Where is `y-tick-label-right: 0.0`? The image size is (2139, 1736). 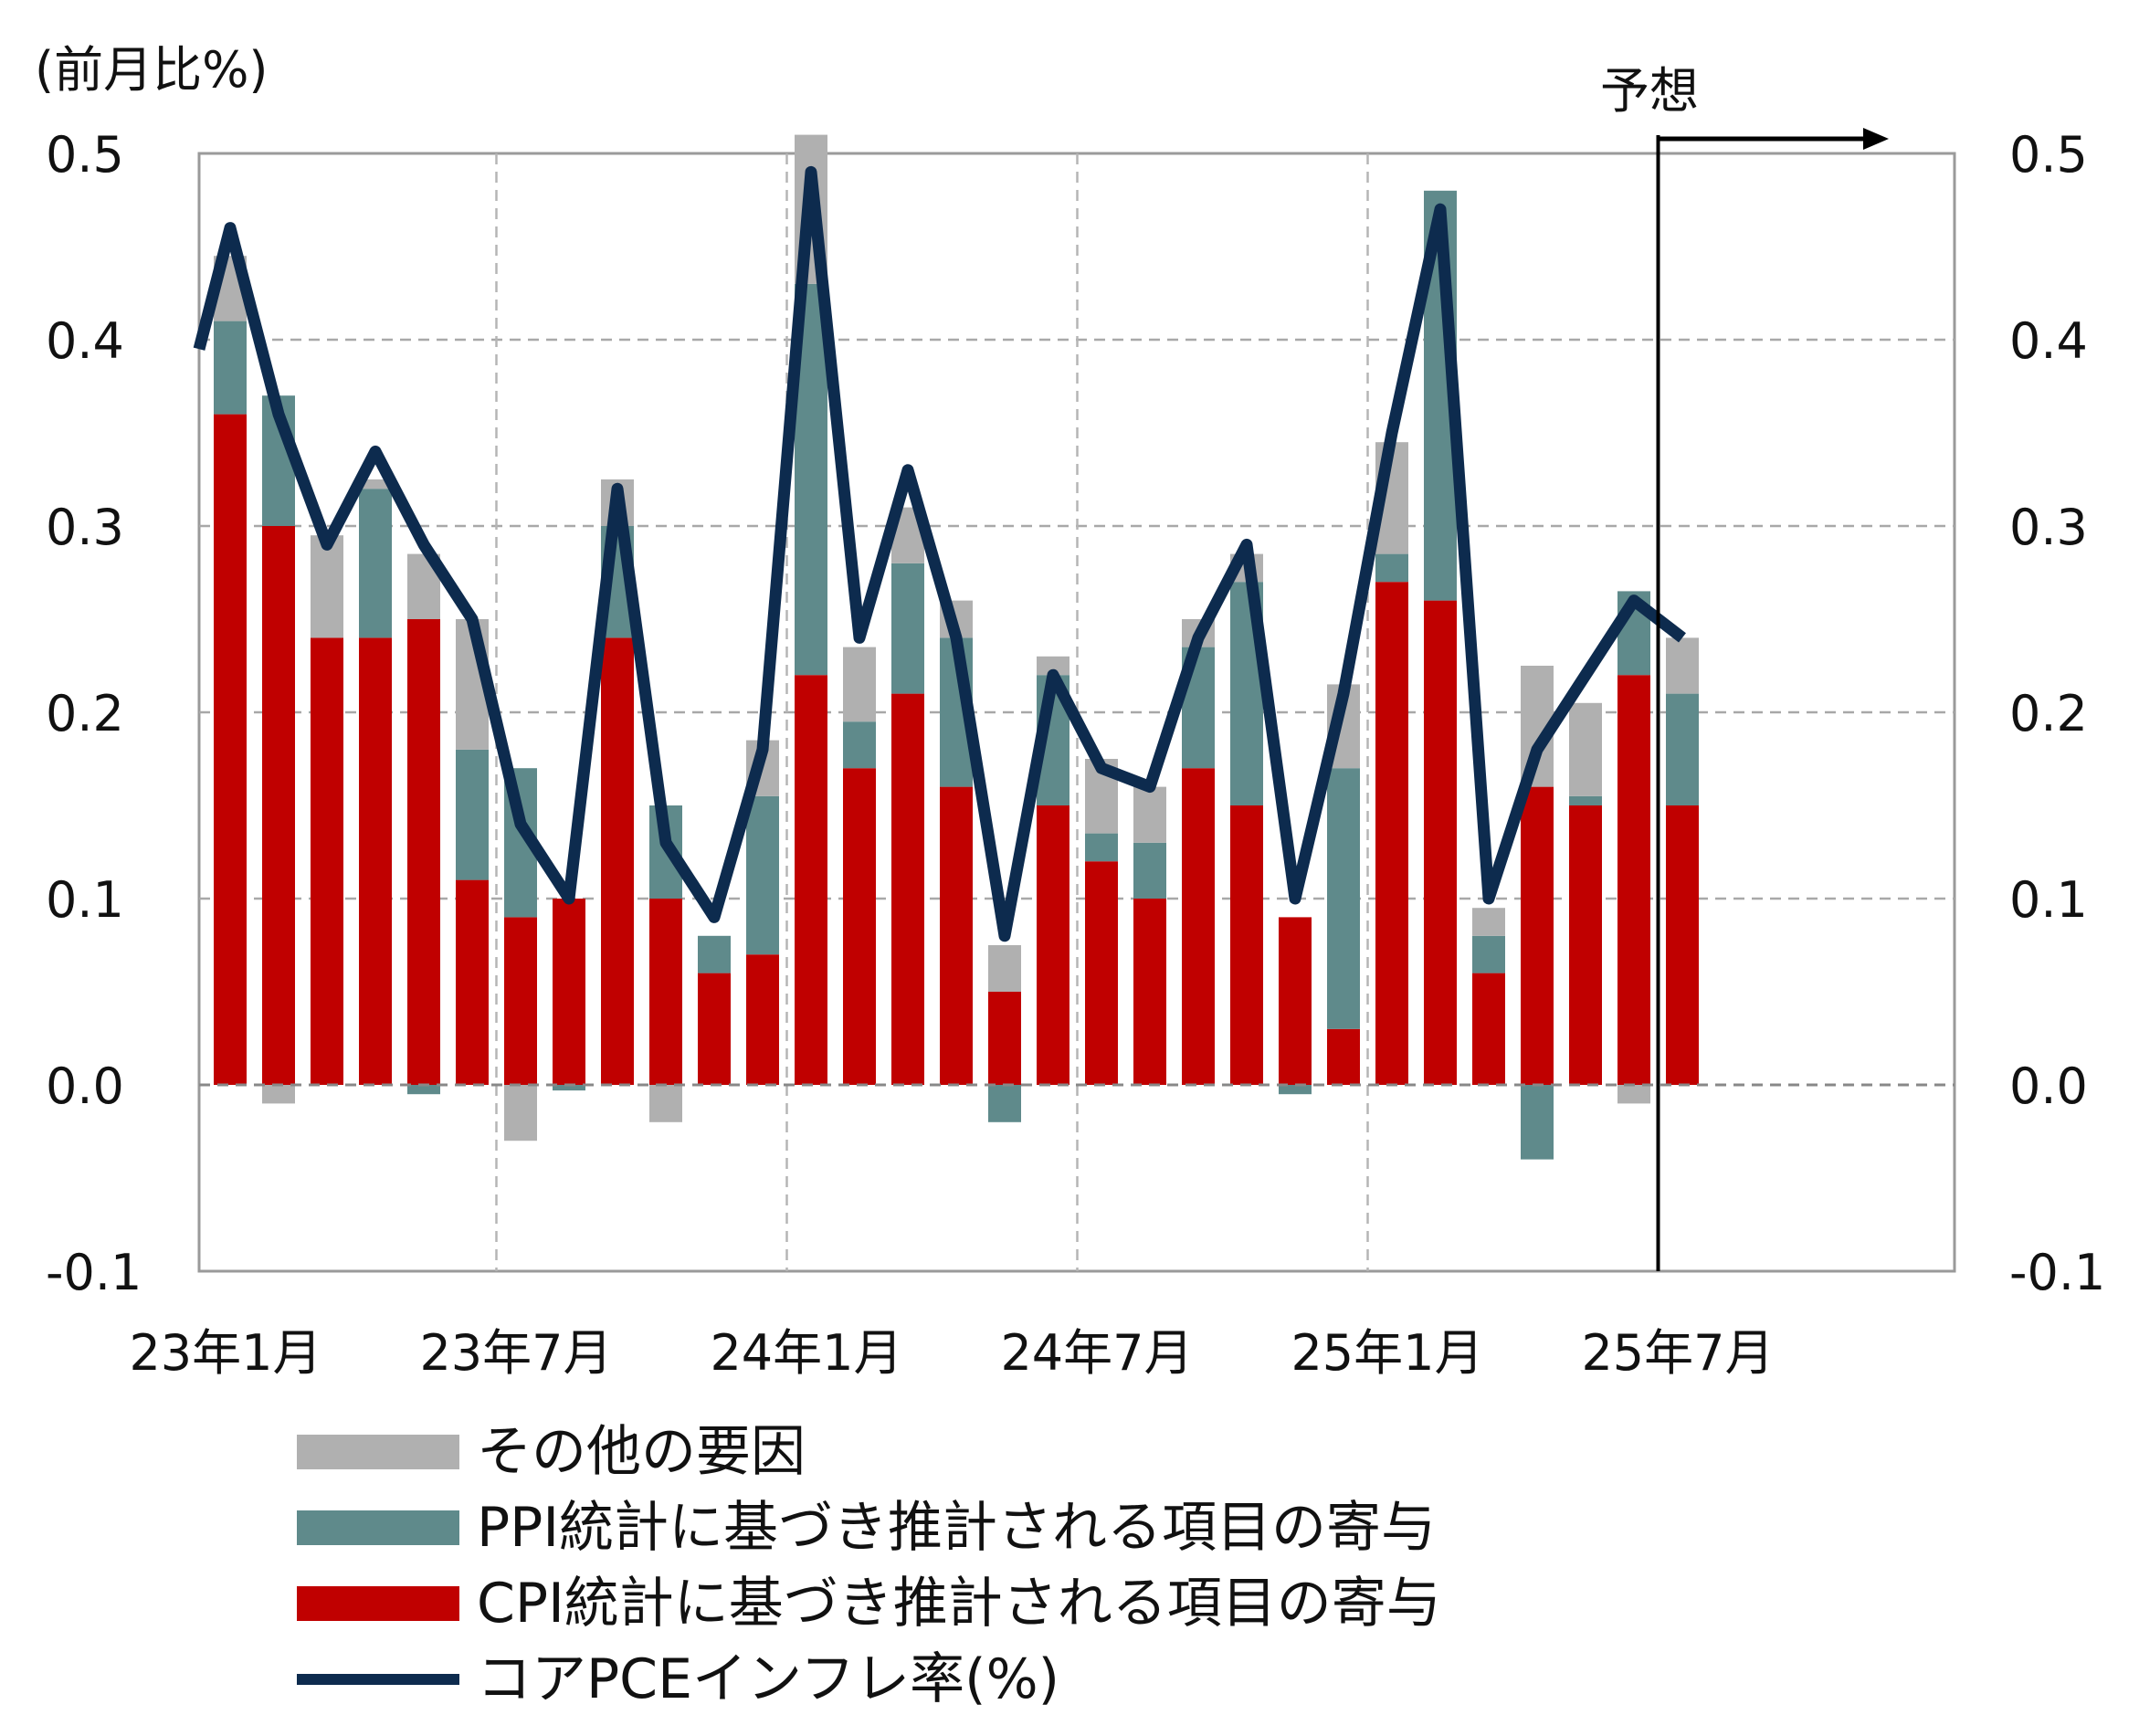 y-tick-label-right: 0.0 is located at coordinates (2049, 1086).